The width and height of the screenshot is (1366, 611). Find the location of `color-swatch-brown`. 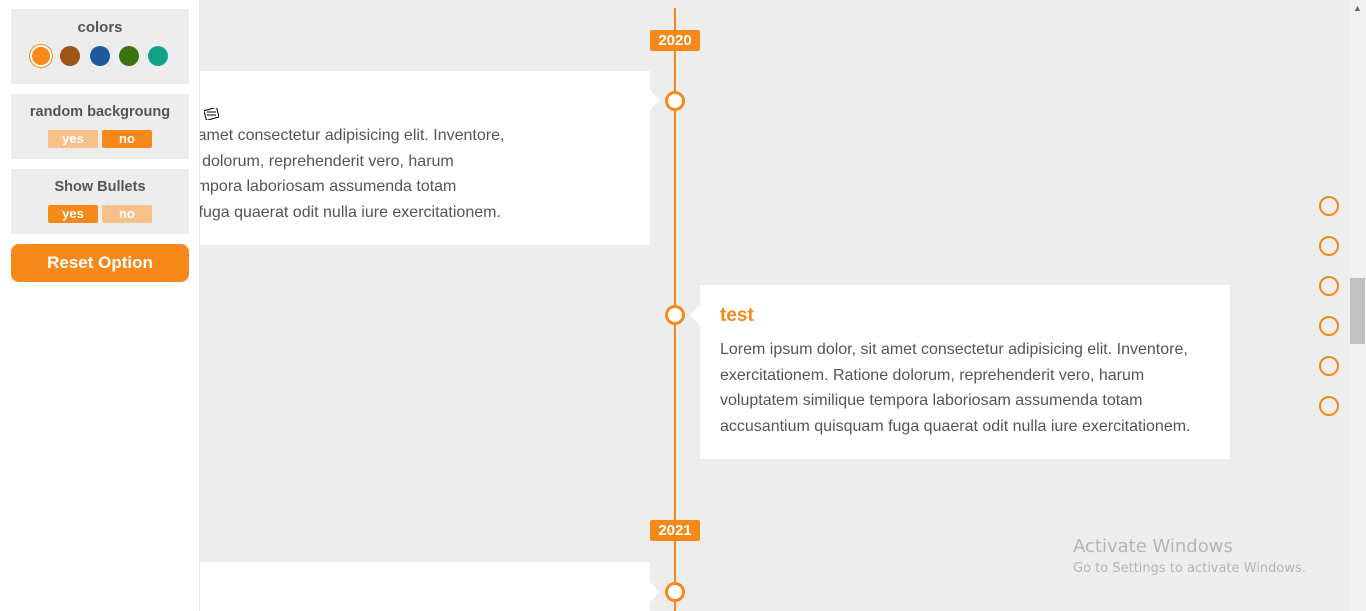

color-swatch-brown is located at coordinates (70, 56).